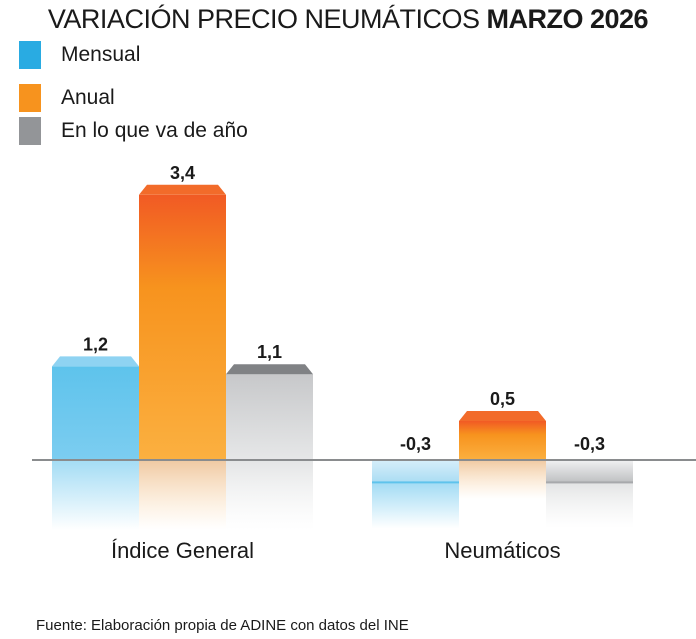  What do you see at coordinates (182, 550) in the screenshot?
I see `category-label-0: Índice General` at bounding box center [182, 550].